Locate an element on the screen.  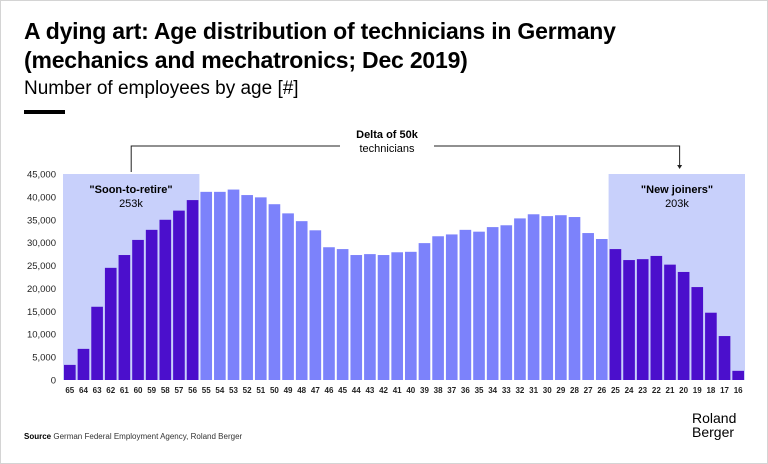
x-tick-label: 50 is located at coordinates (274, 390).